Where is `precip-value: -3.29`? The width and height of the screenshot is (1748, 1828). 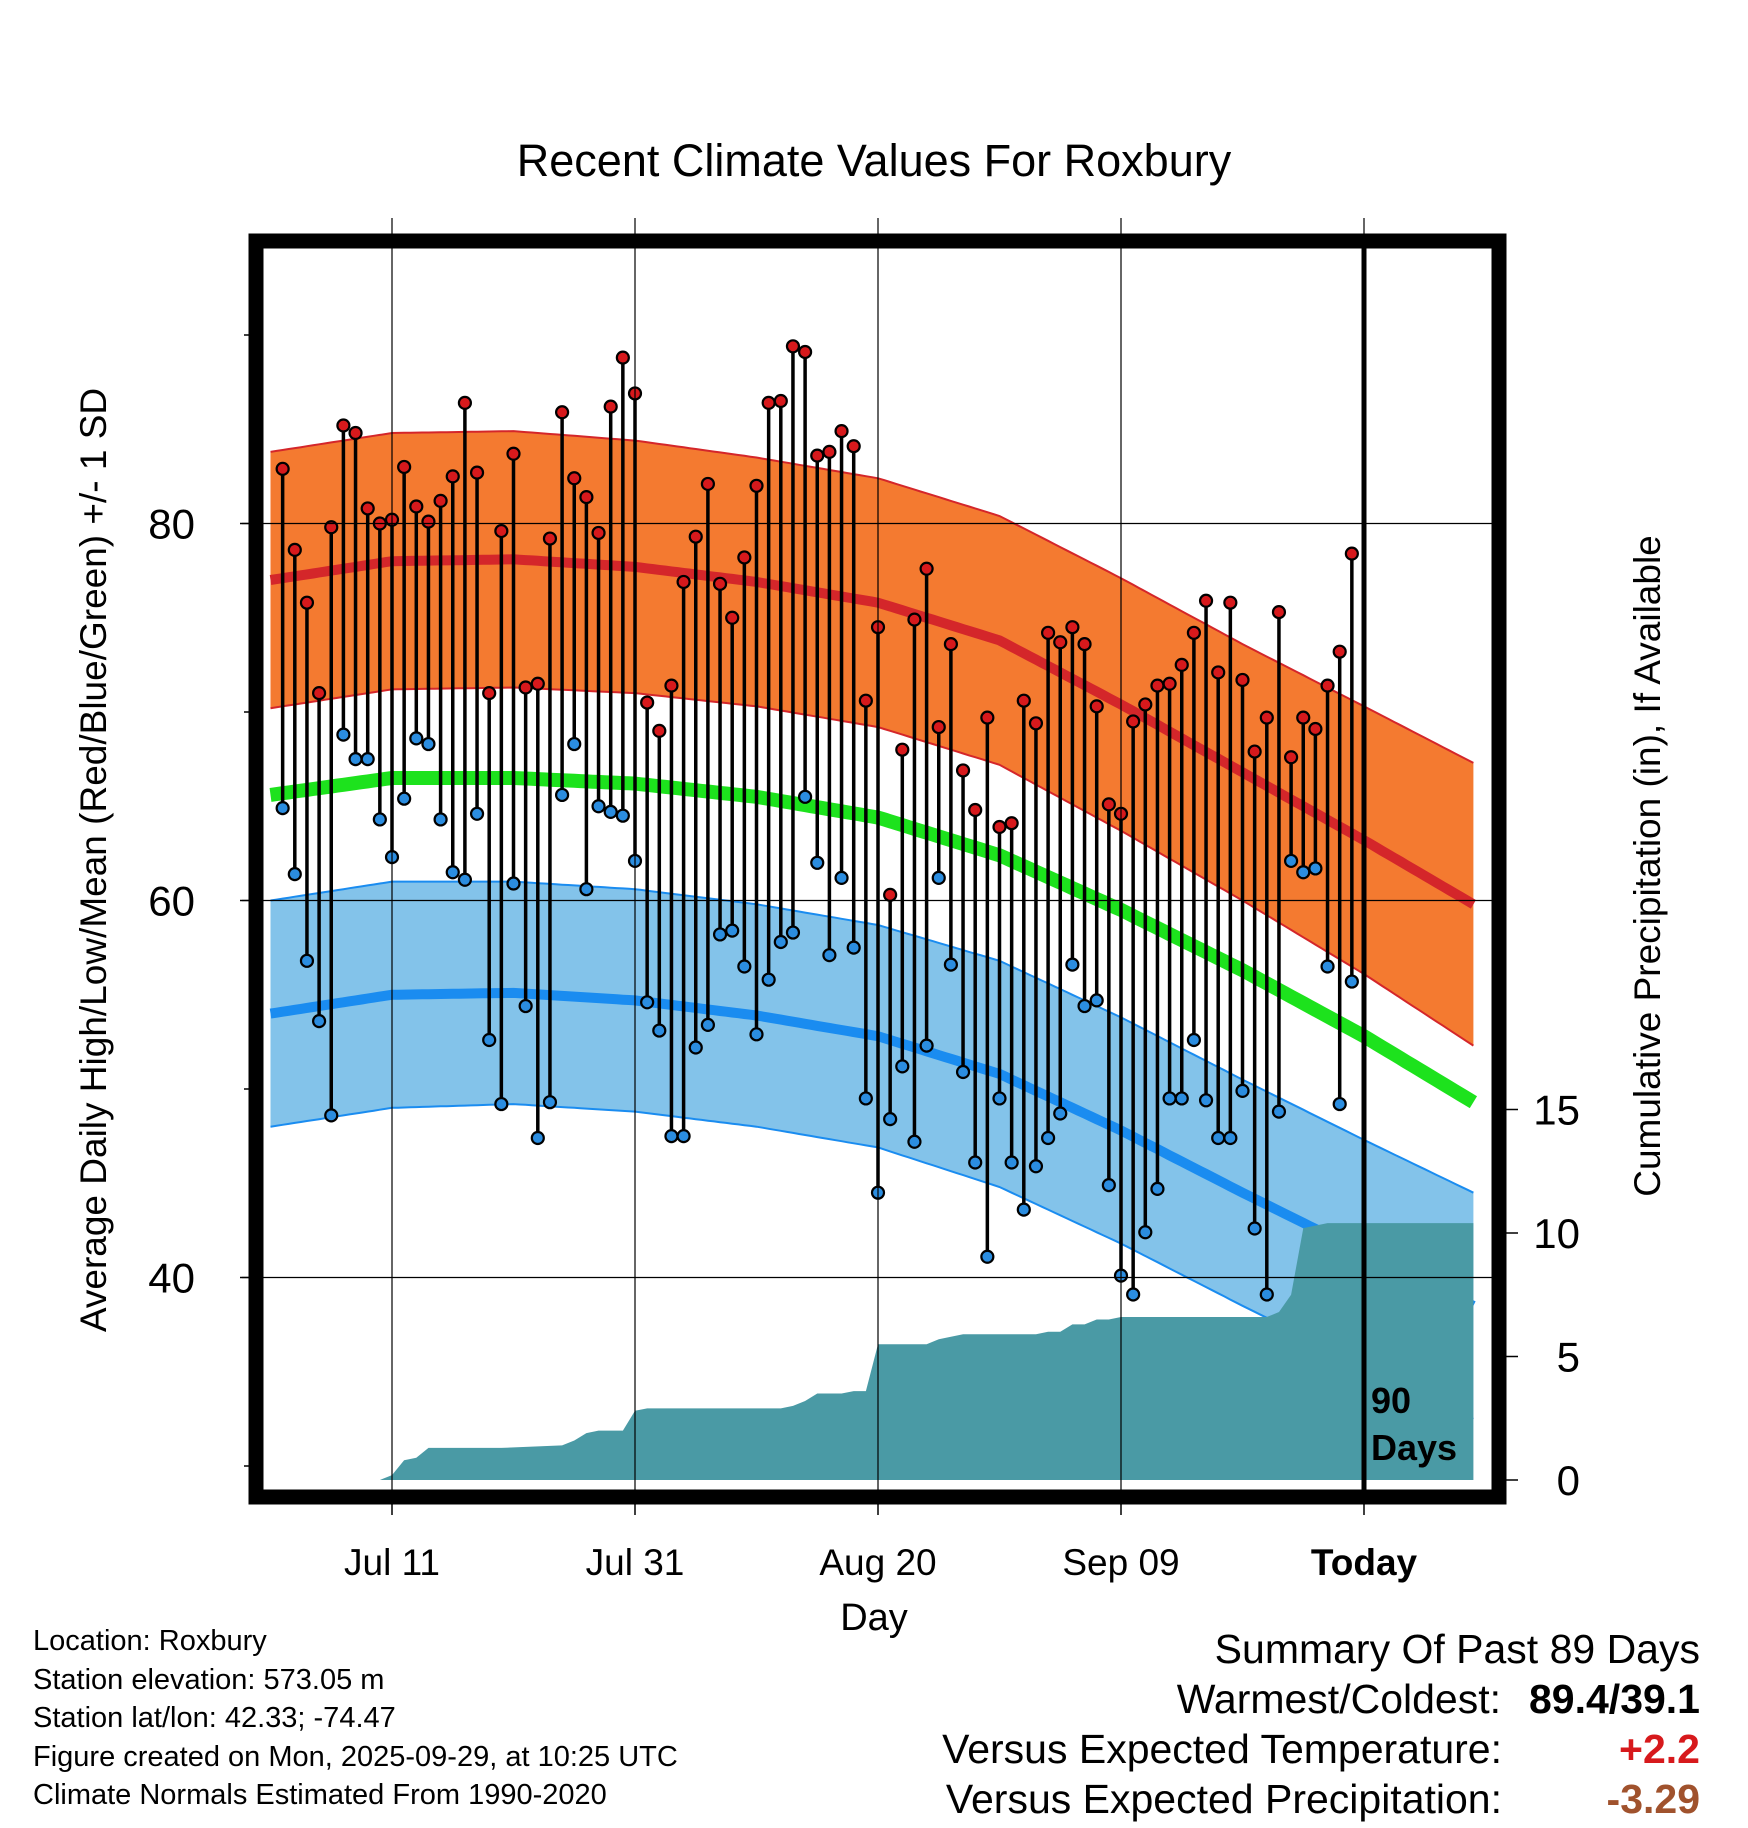
precip-value: -3.29 is located at coordinates (1653, 1799).